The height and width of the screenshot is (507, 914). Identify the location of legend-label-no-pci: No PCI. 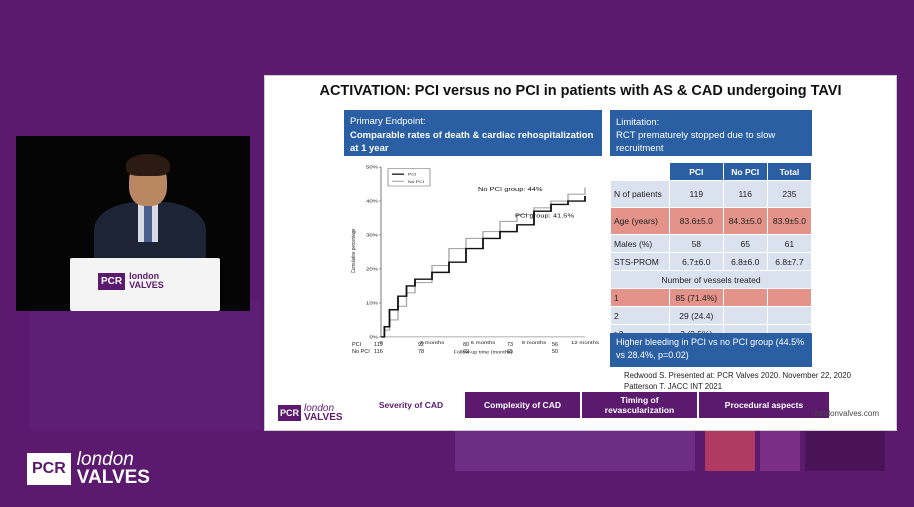
(416, 181).